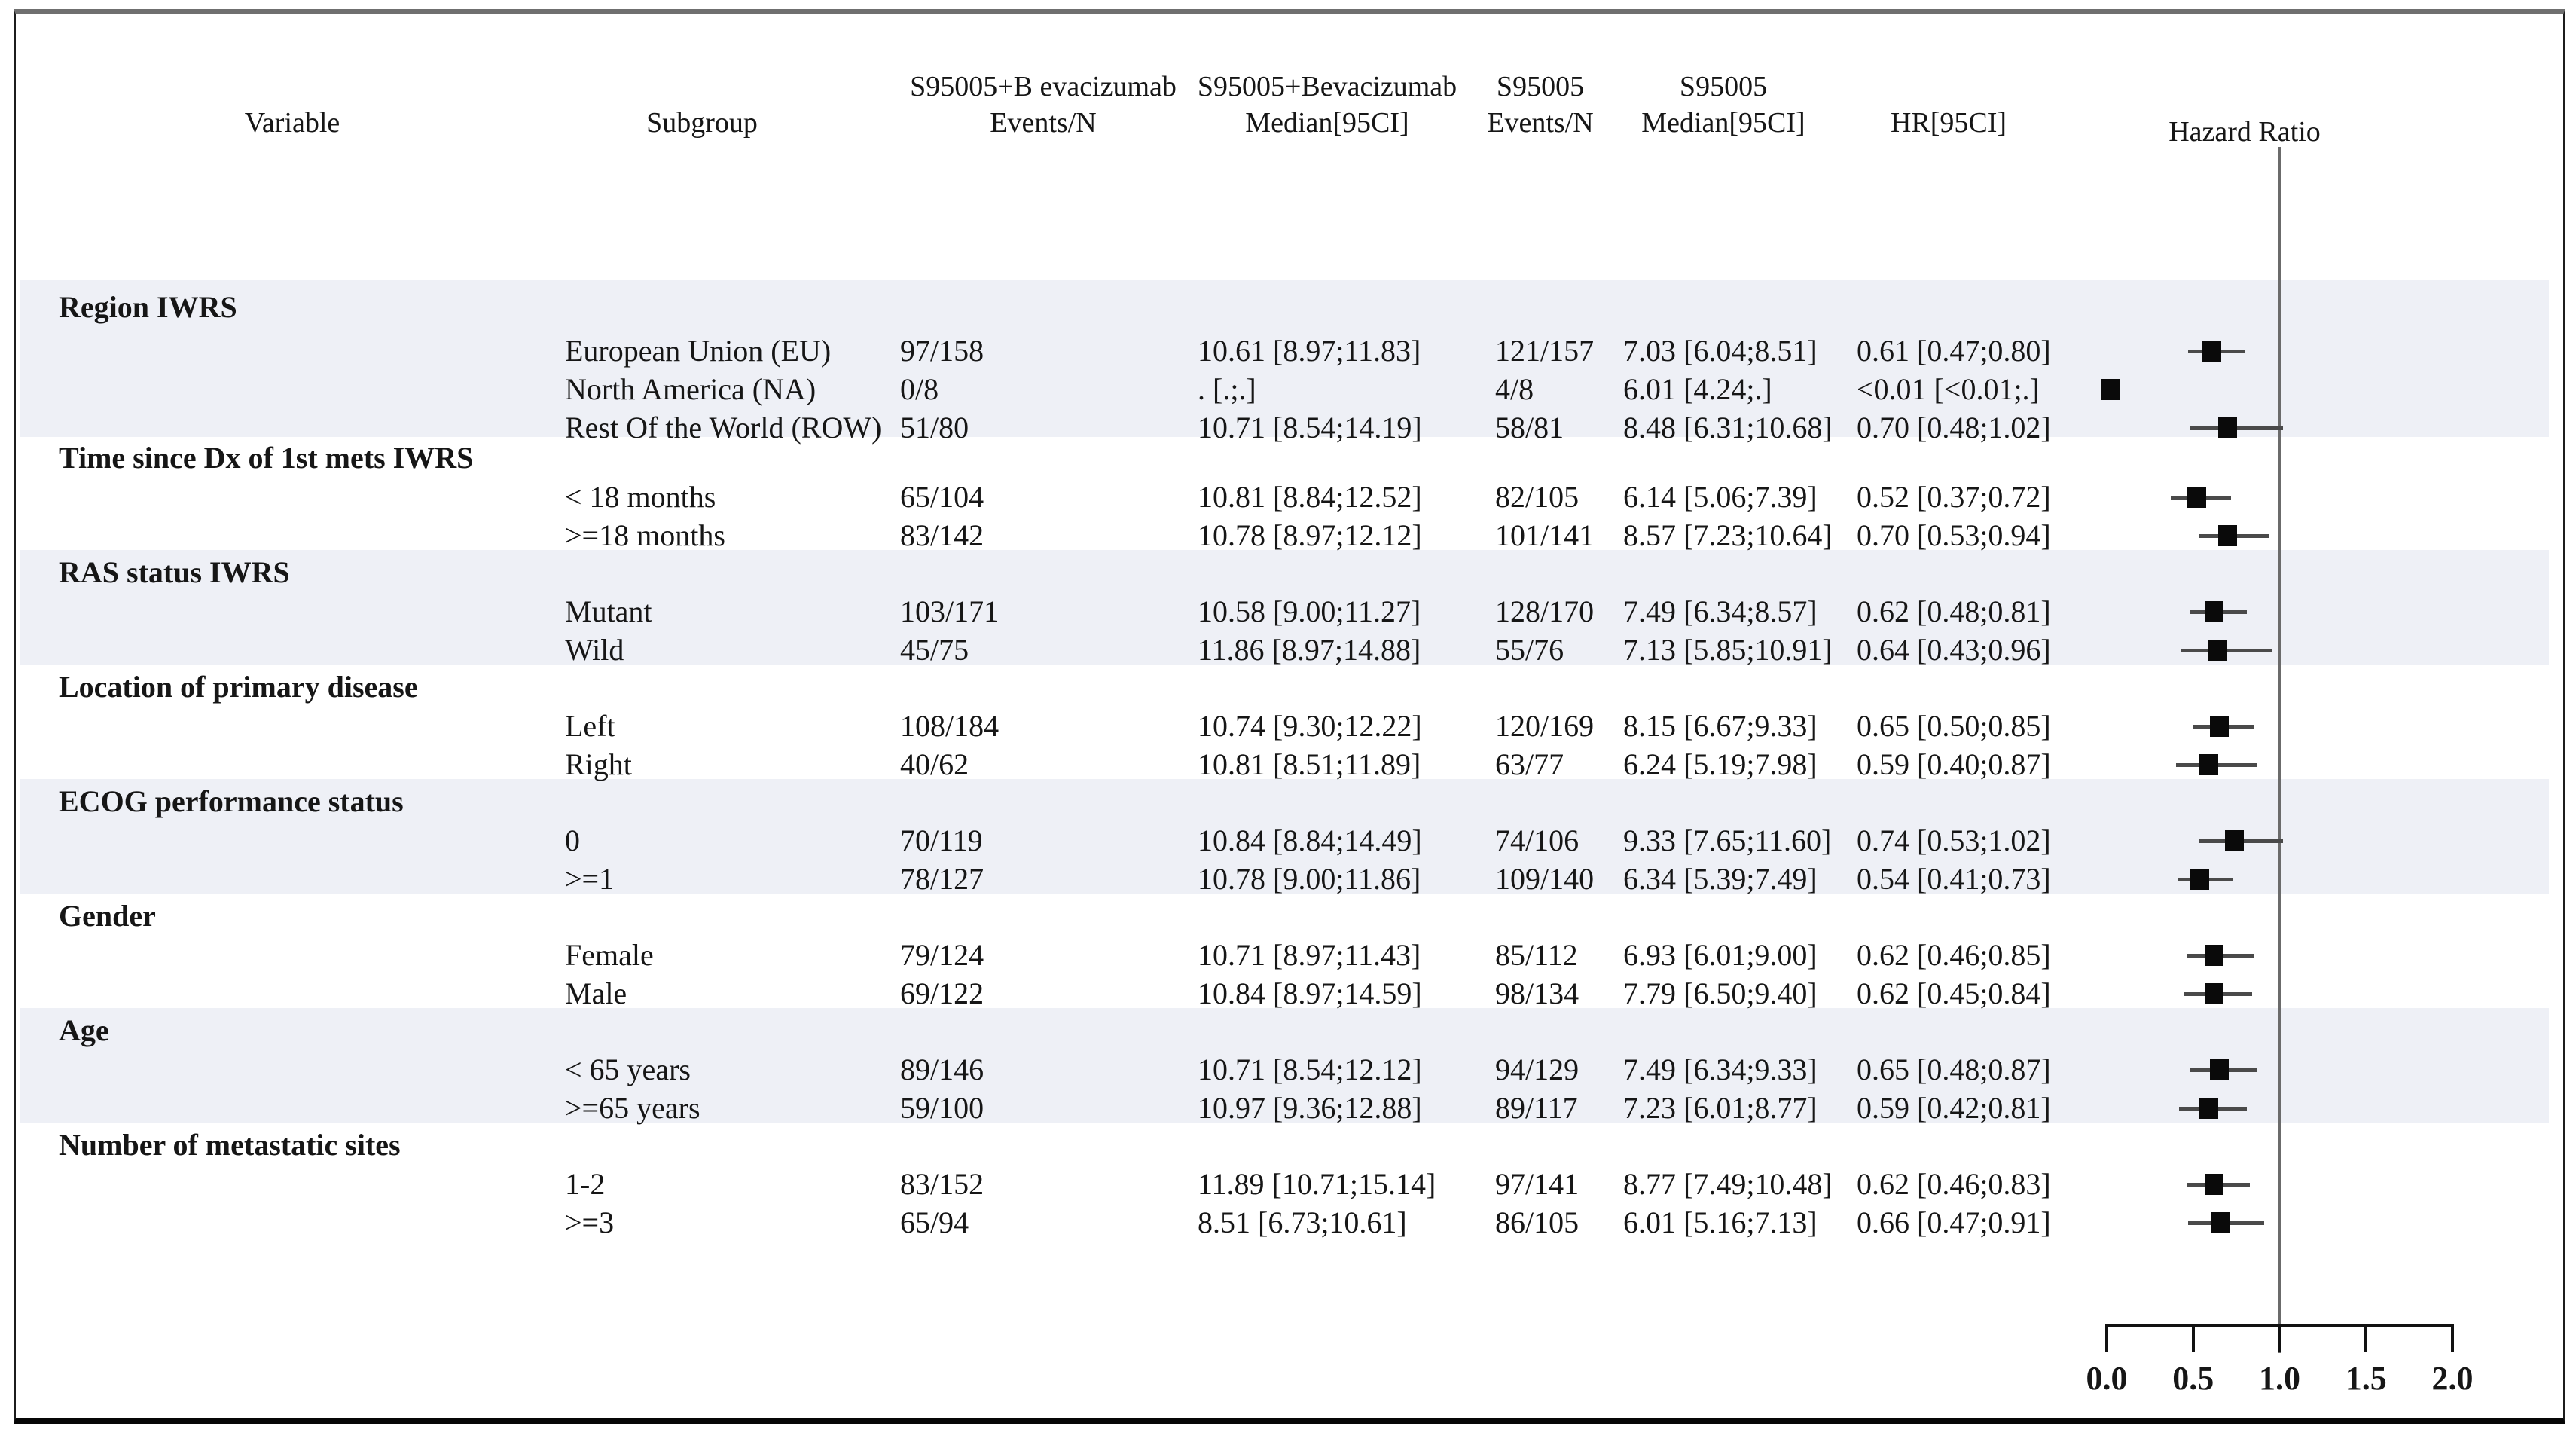 Image resolution: width=2576 pixels, height=1439 pixels. I want to click on row-arm2-median: 6.34 [5.39;7.49], so click(1721, 879).